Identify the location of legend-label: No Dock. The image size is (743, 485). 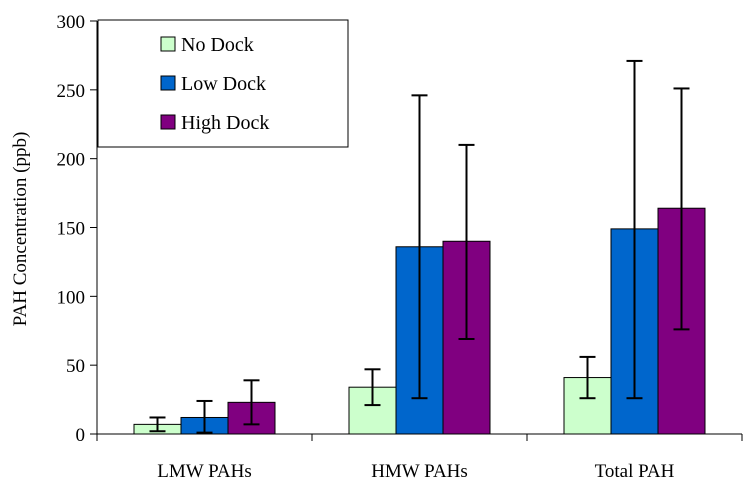
(217, 45).